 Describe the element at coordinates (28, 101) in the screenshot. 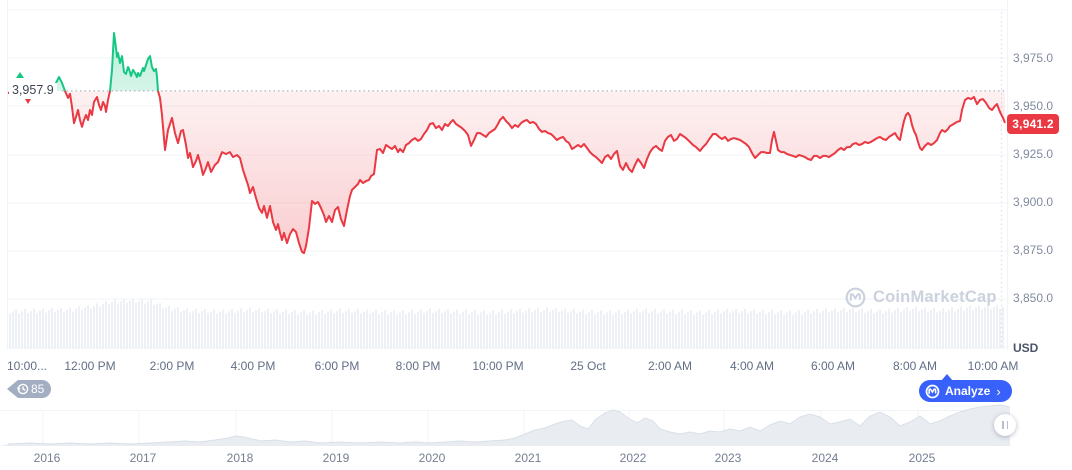

I see `down-arrow-icon` at that location.